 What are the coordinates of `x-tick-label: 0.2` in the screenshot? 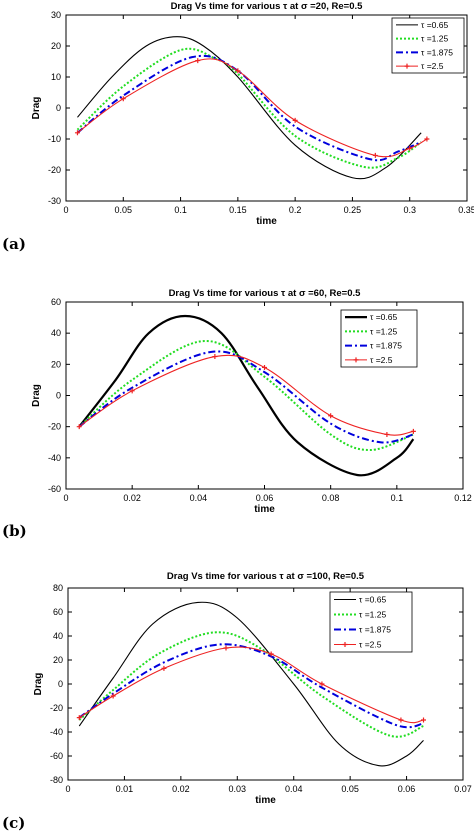 It's located at (295, 210).